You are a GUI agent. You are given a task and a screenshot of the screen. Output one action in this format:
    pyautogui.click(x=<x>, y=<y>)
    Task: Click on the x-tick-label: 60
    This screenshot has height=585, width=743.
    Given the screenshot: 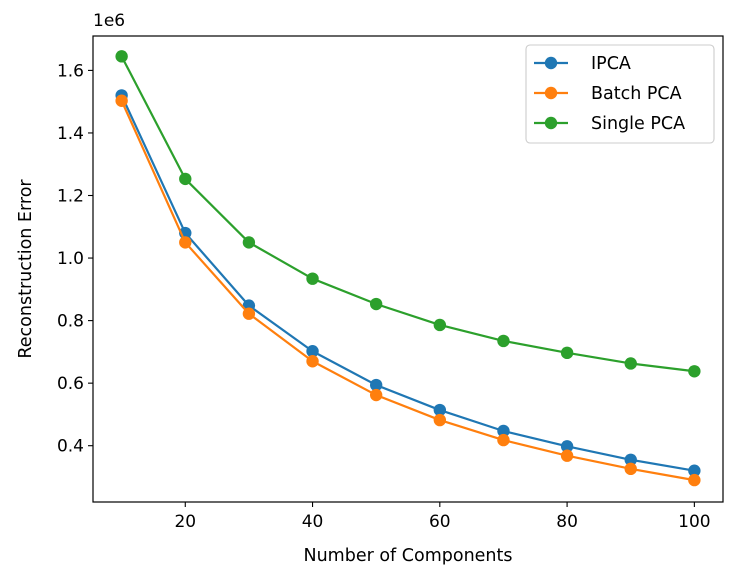 What is the action you would take?
    pyautogui.click(x=440, y=522)
    